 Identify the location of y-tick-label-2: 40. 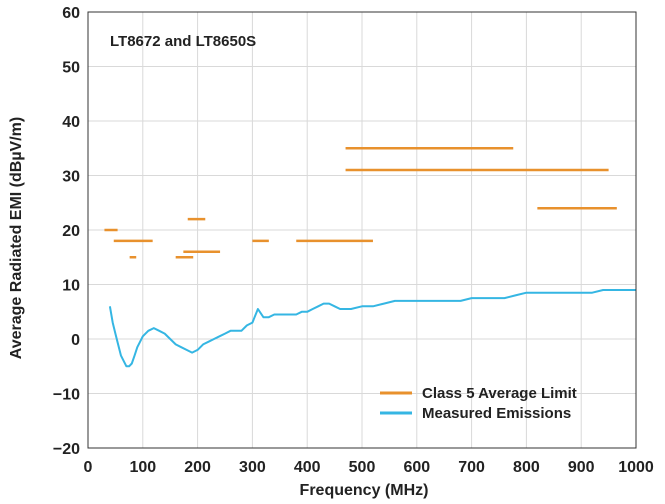
(71, 122).